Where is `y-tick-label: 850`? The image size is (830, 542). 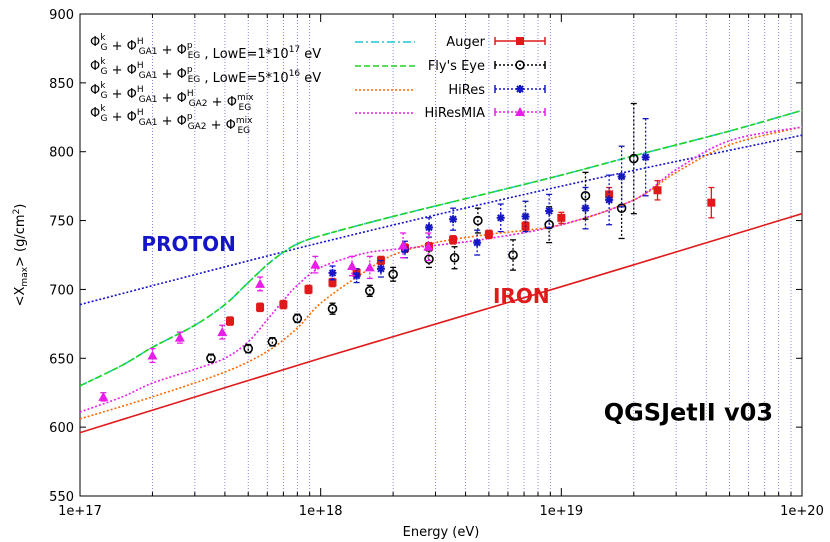 y-tick-label: 850 is located at coordinates (61, 84).